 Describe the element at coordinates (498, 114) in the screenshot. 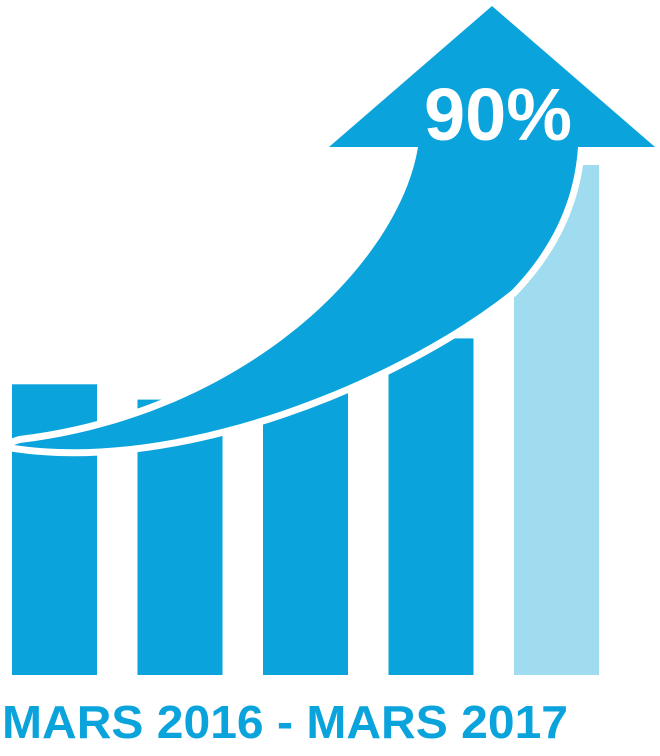

I see `percentage-label: 90%` at that location.